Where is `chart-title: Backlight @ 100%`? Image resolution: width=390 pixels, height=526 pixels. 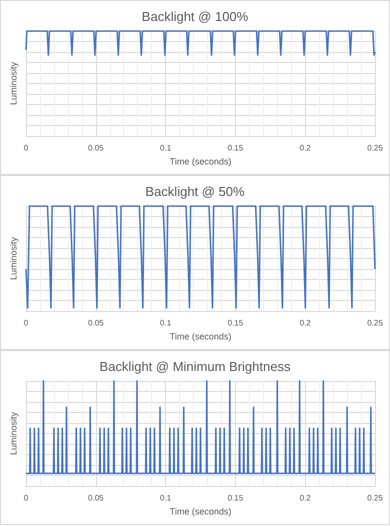 chart-title: Backlight @ 100% is located at coordinates (195, 16).